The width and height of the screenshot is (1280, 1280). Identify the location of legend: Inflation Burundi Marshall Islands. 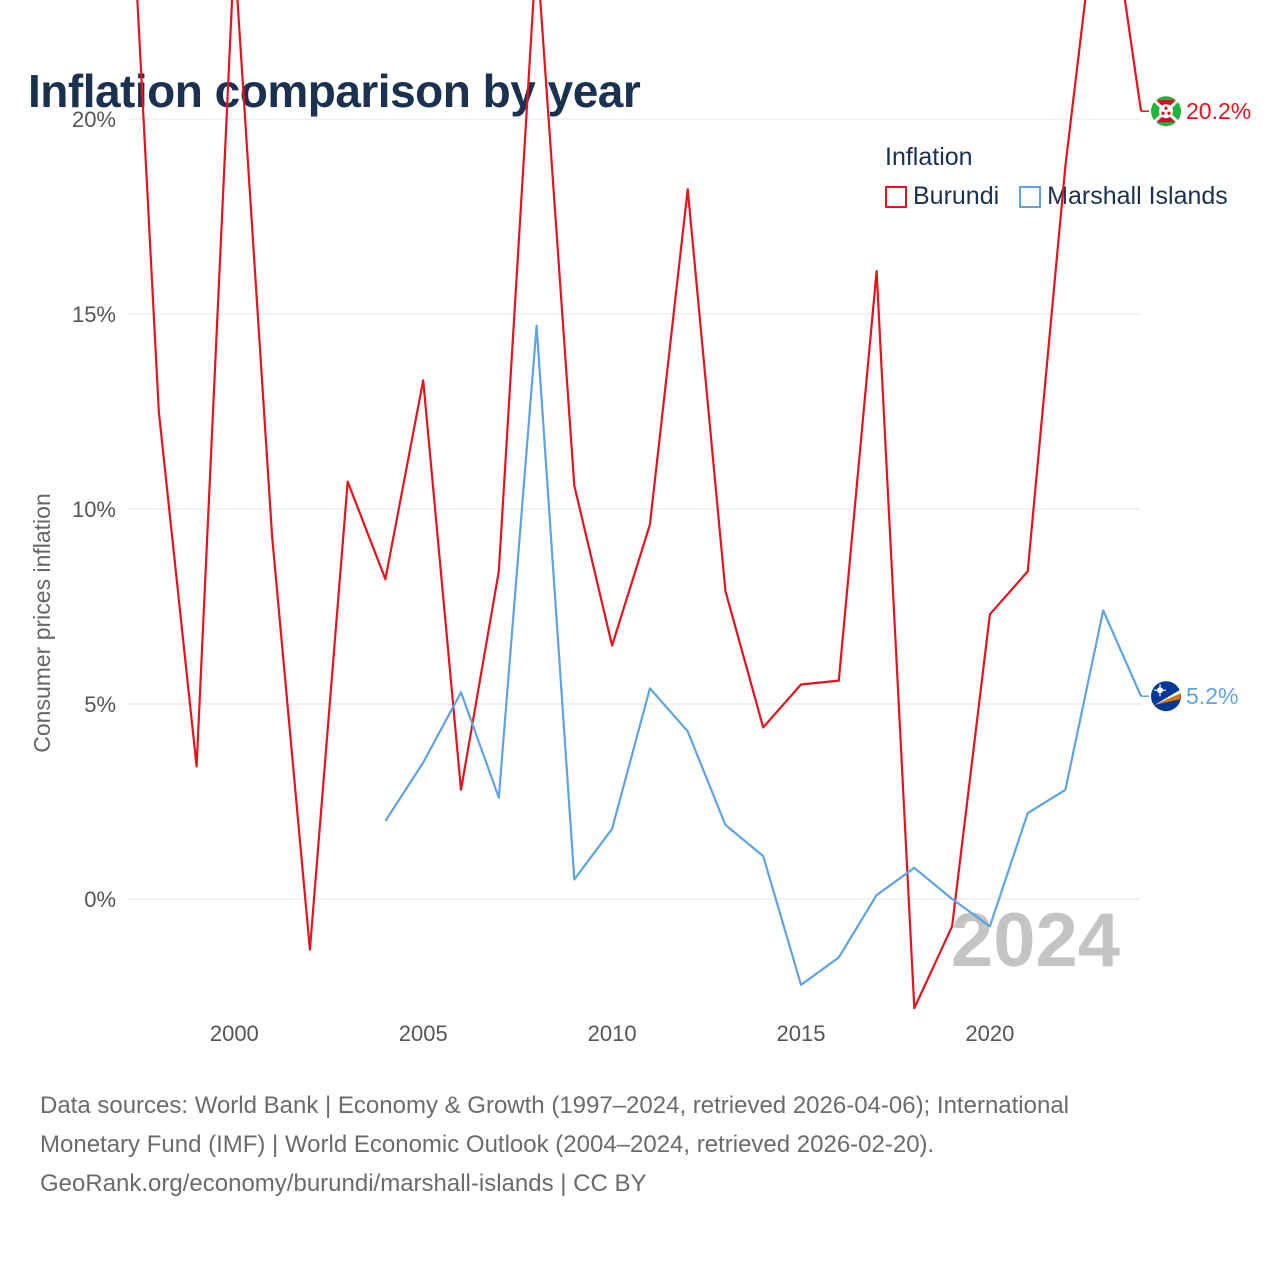
(1056, 177).